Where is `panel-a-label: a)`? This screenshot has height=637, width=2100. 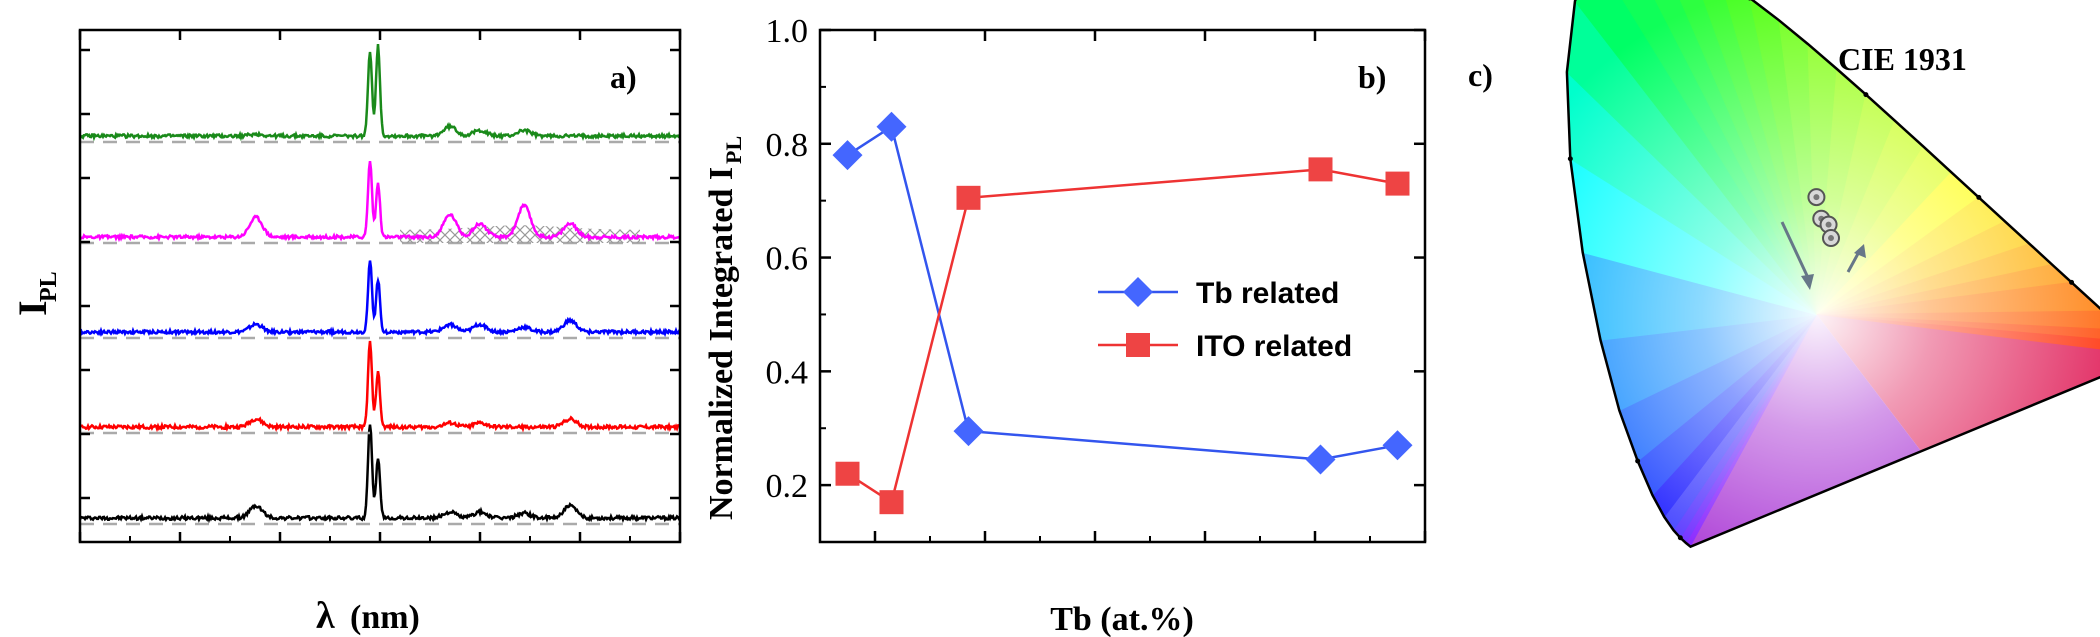
panel-a-label: a) is located at coordinates (623, 77).